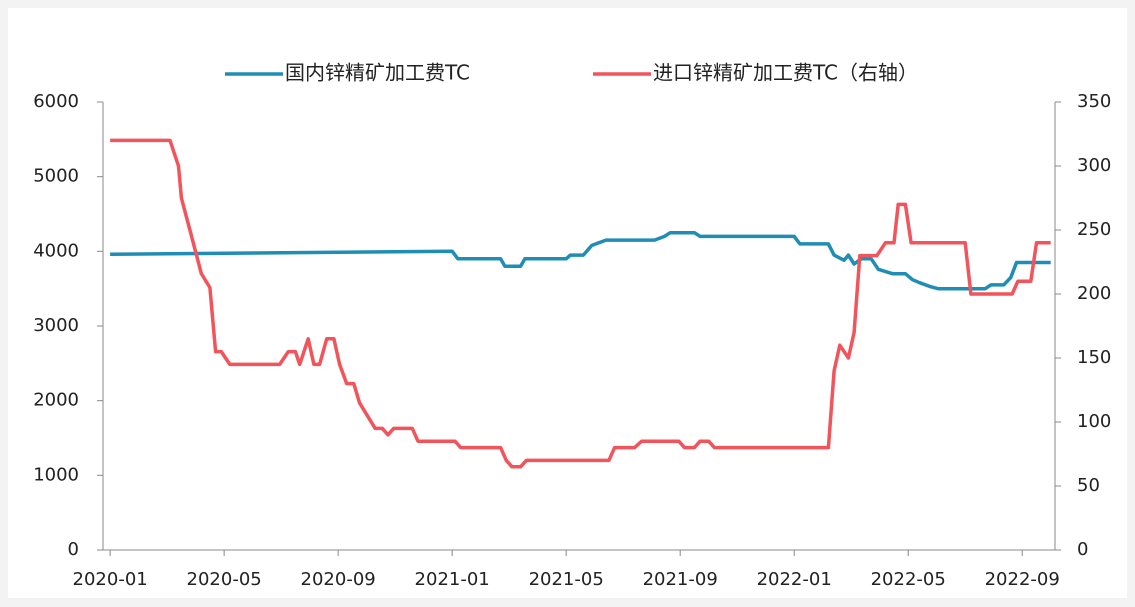  What do you see at coordinates (73, 549) in the screenshot?
I see `y-tick-label: 0` at bounding box center [73, 549].